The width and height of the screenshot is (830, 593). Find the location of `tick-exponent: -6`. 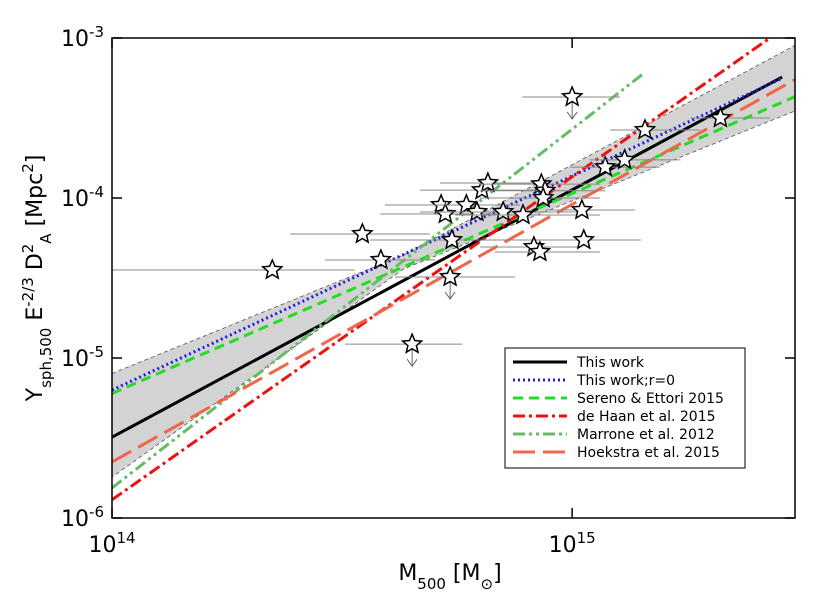

tick-exponent: -6 is located at coordinates (96, 512).